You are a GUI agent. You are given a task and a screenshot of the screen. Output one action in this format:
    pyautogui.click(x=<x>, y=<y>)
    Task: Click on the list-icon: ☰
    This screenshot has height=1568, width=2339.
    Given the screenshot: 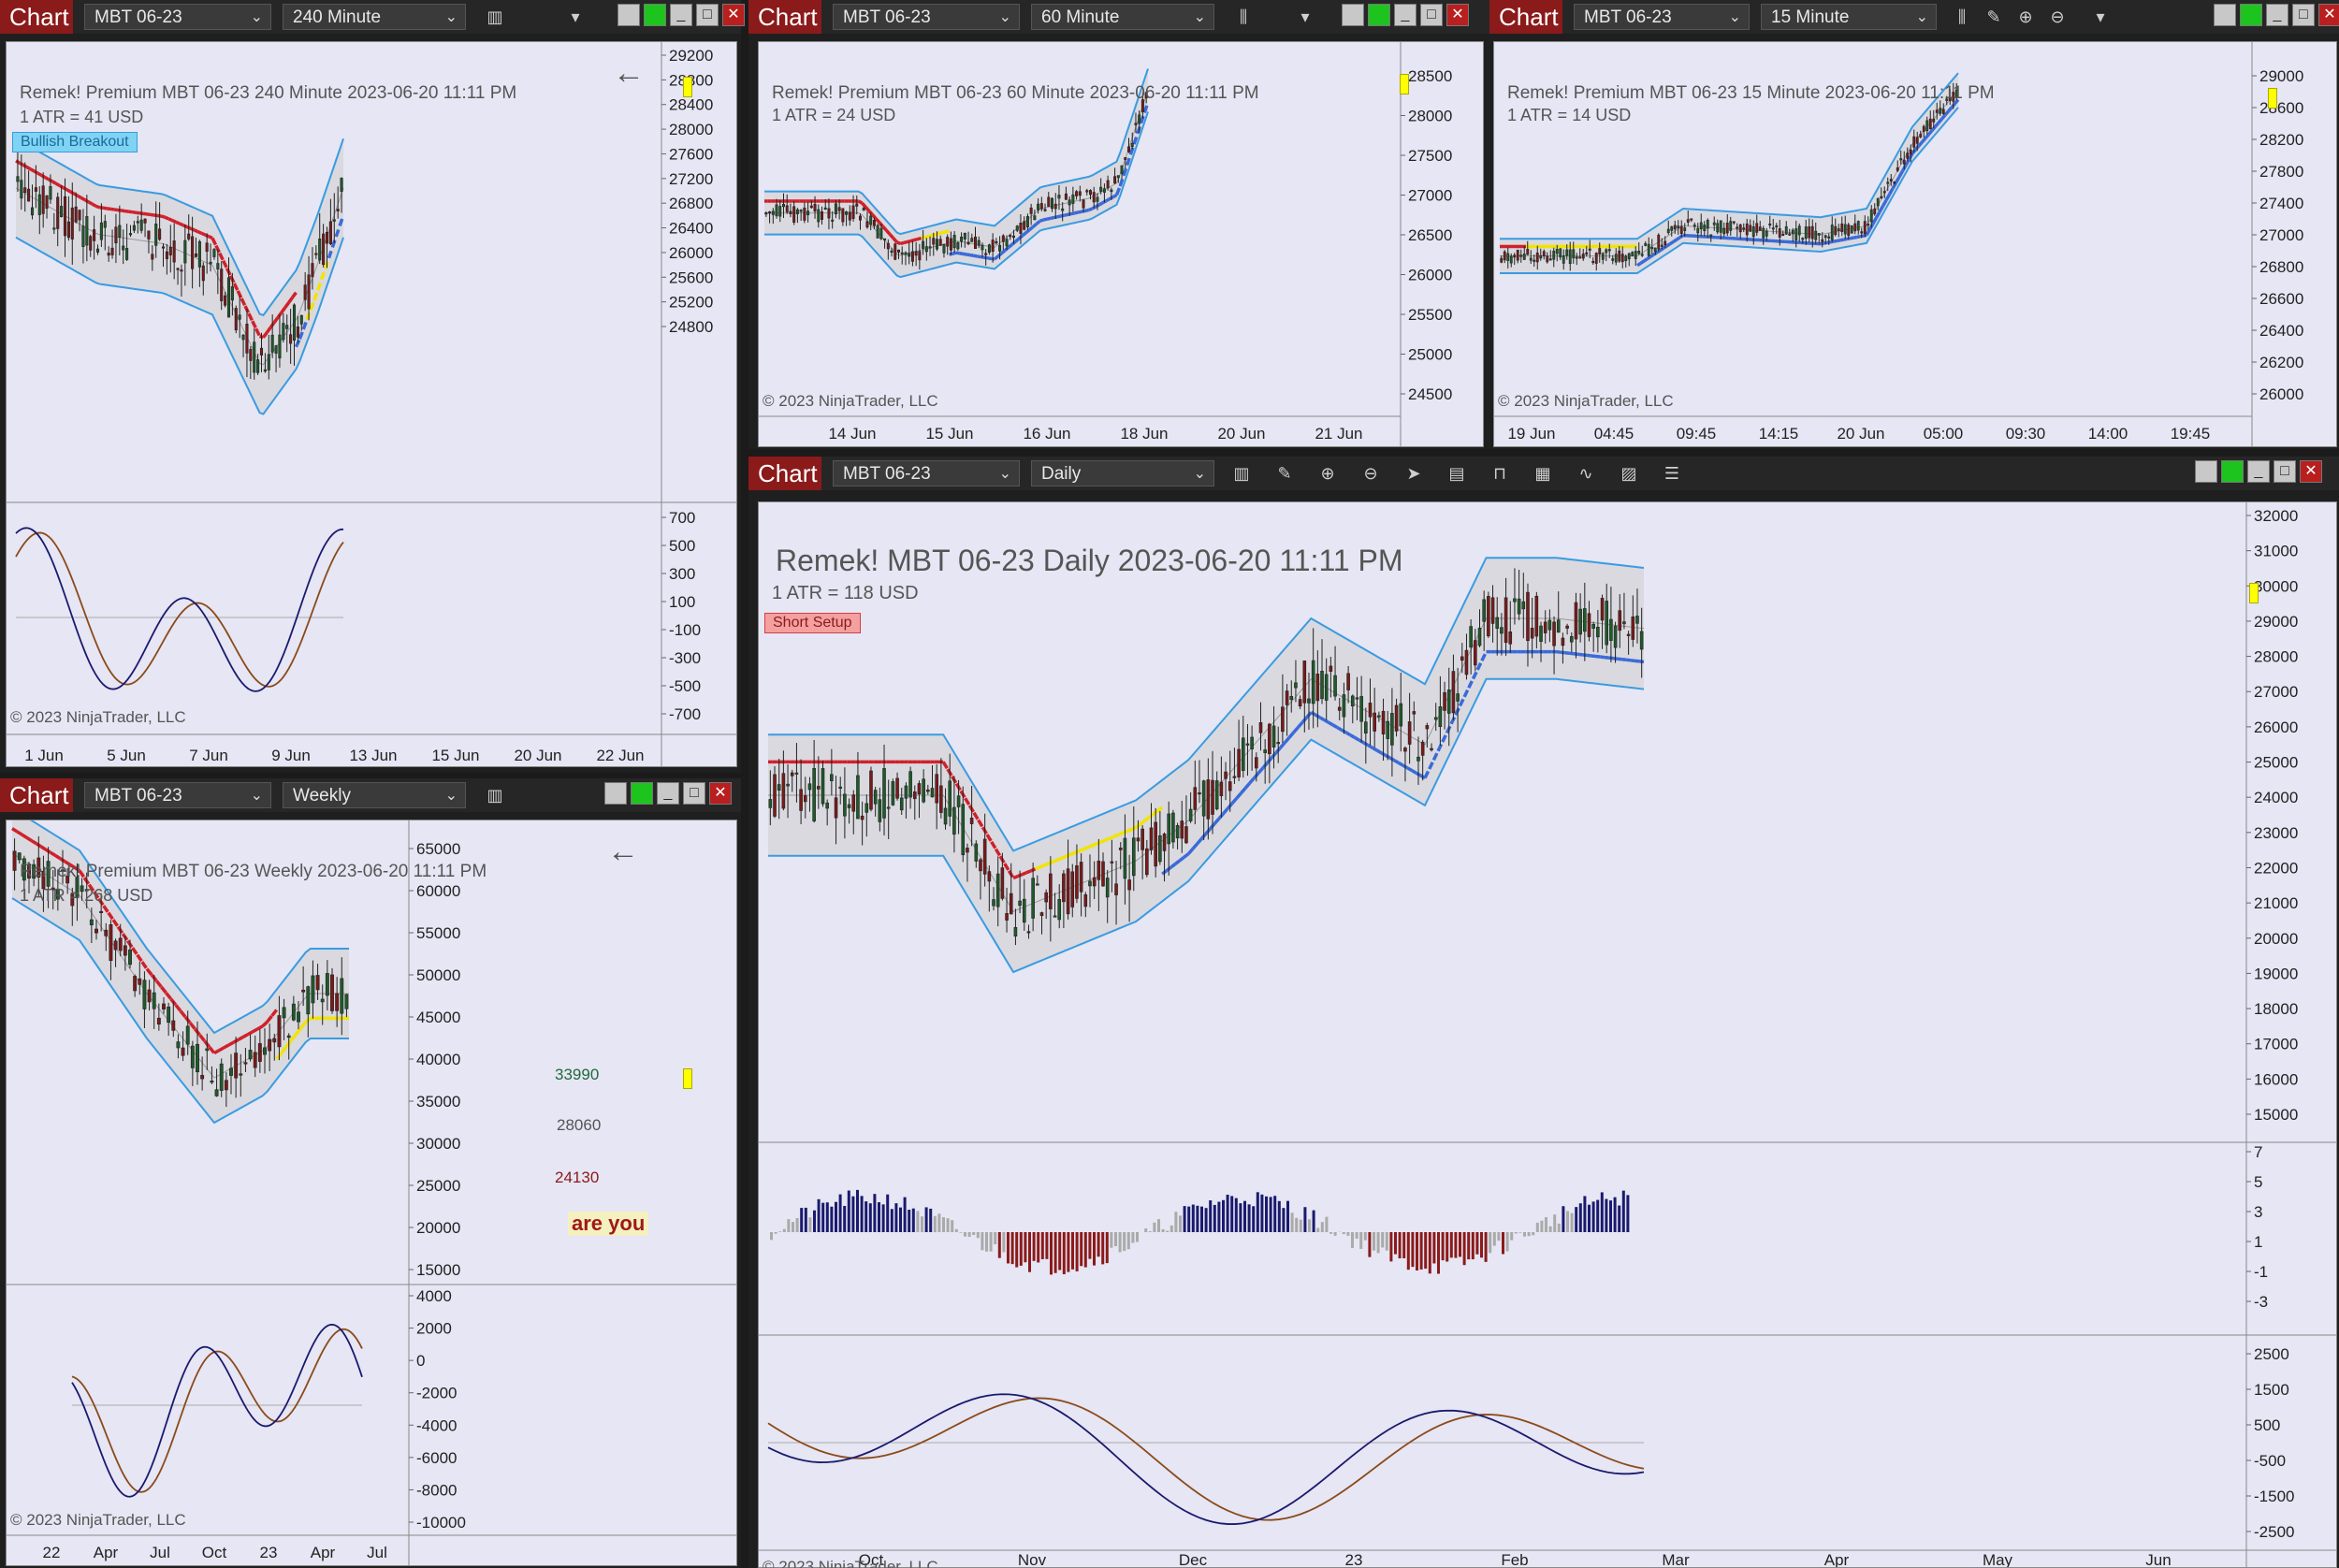 What is the action you would take?
    pyautogui.click(x=1671, y=474)
    